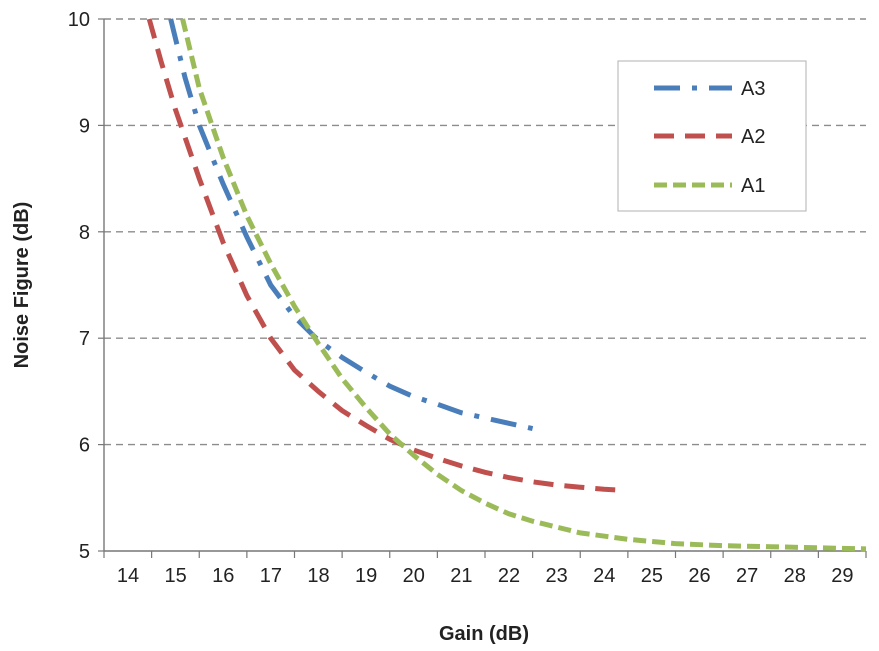 The image size is (879, 651). Describe the element at coordinates (753, 186) in the screenshot. I see `legend-label-a1: A1` at that location.